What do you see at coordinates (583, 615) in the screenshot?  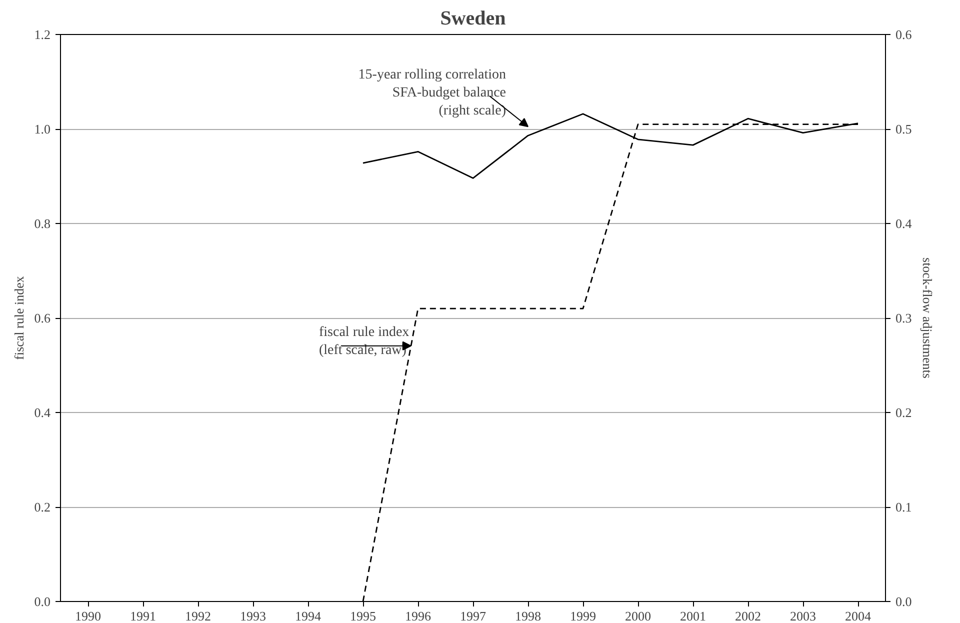 I see `x-tick-label: 1999` at bounding box center [583, 615].